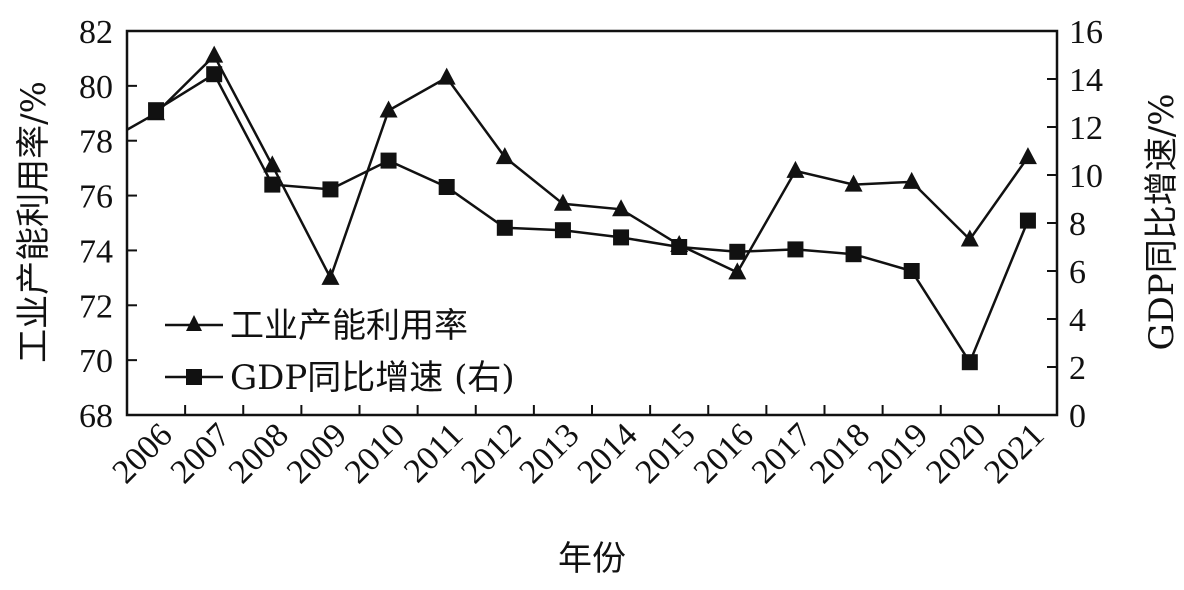 The image size is (1184, 590). Describe the element at coordinates (194, 377) in the screenshot. I see `legend-marker-square` at that location.